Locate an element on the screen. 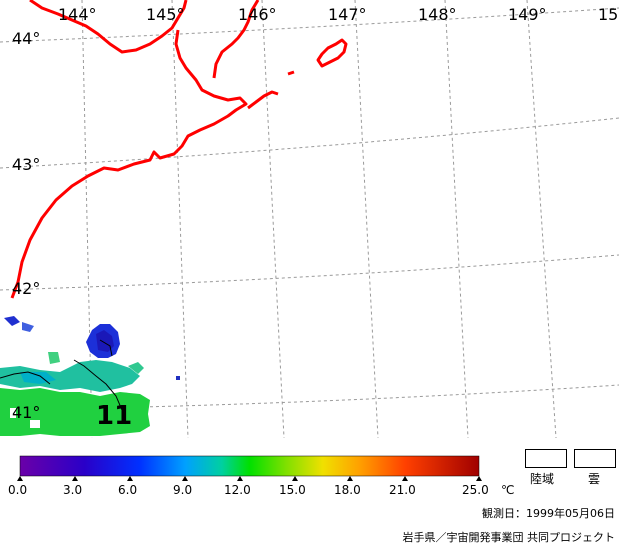  lon-label-150: 15 is located at coordinates (608, 14).